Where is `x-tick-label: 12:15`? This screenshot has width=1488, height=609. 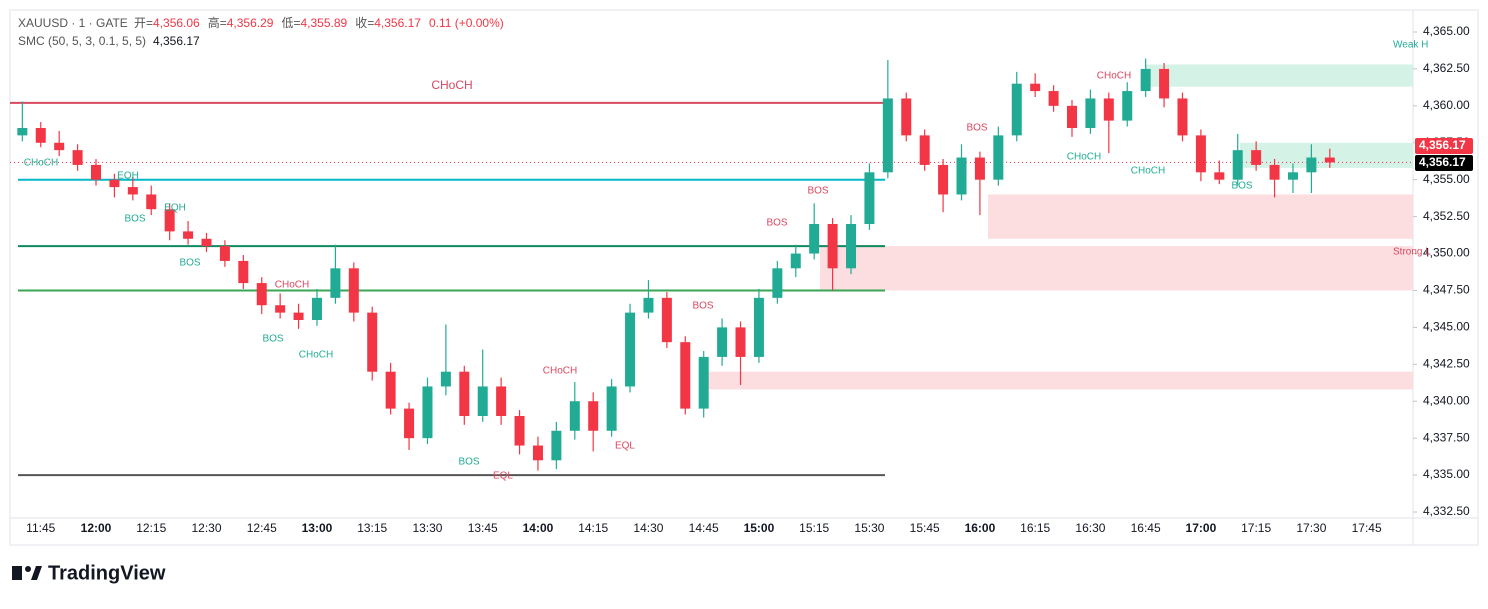 x-tick-label: 12:15 is located at coordinates (151, 528).